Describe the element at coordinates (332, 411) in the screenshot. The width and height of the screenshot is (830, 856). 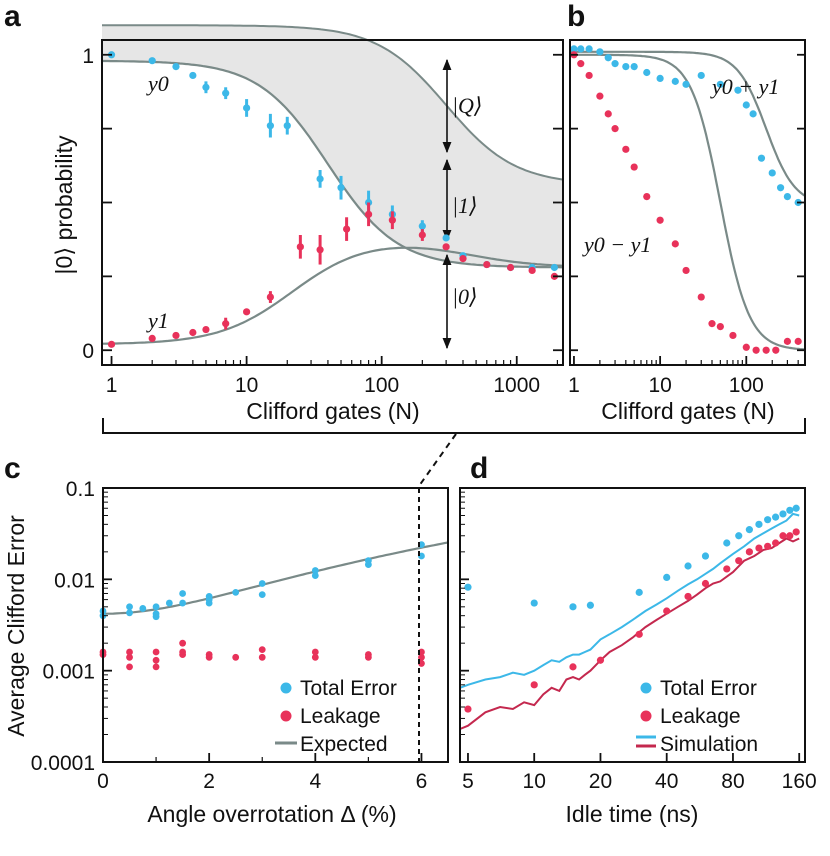
I see `x-axis-label-a: Clifford gates (N)` at that location.